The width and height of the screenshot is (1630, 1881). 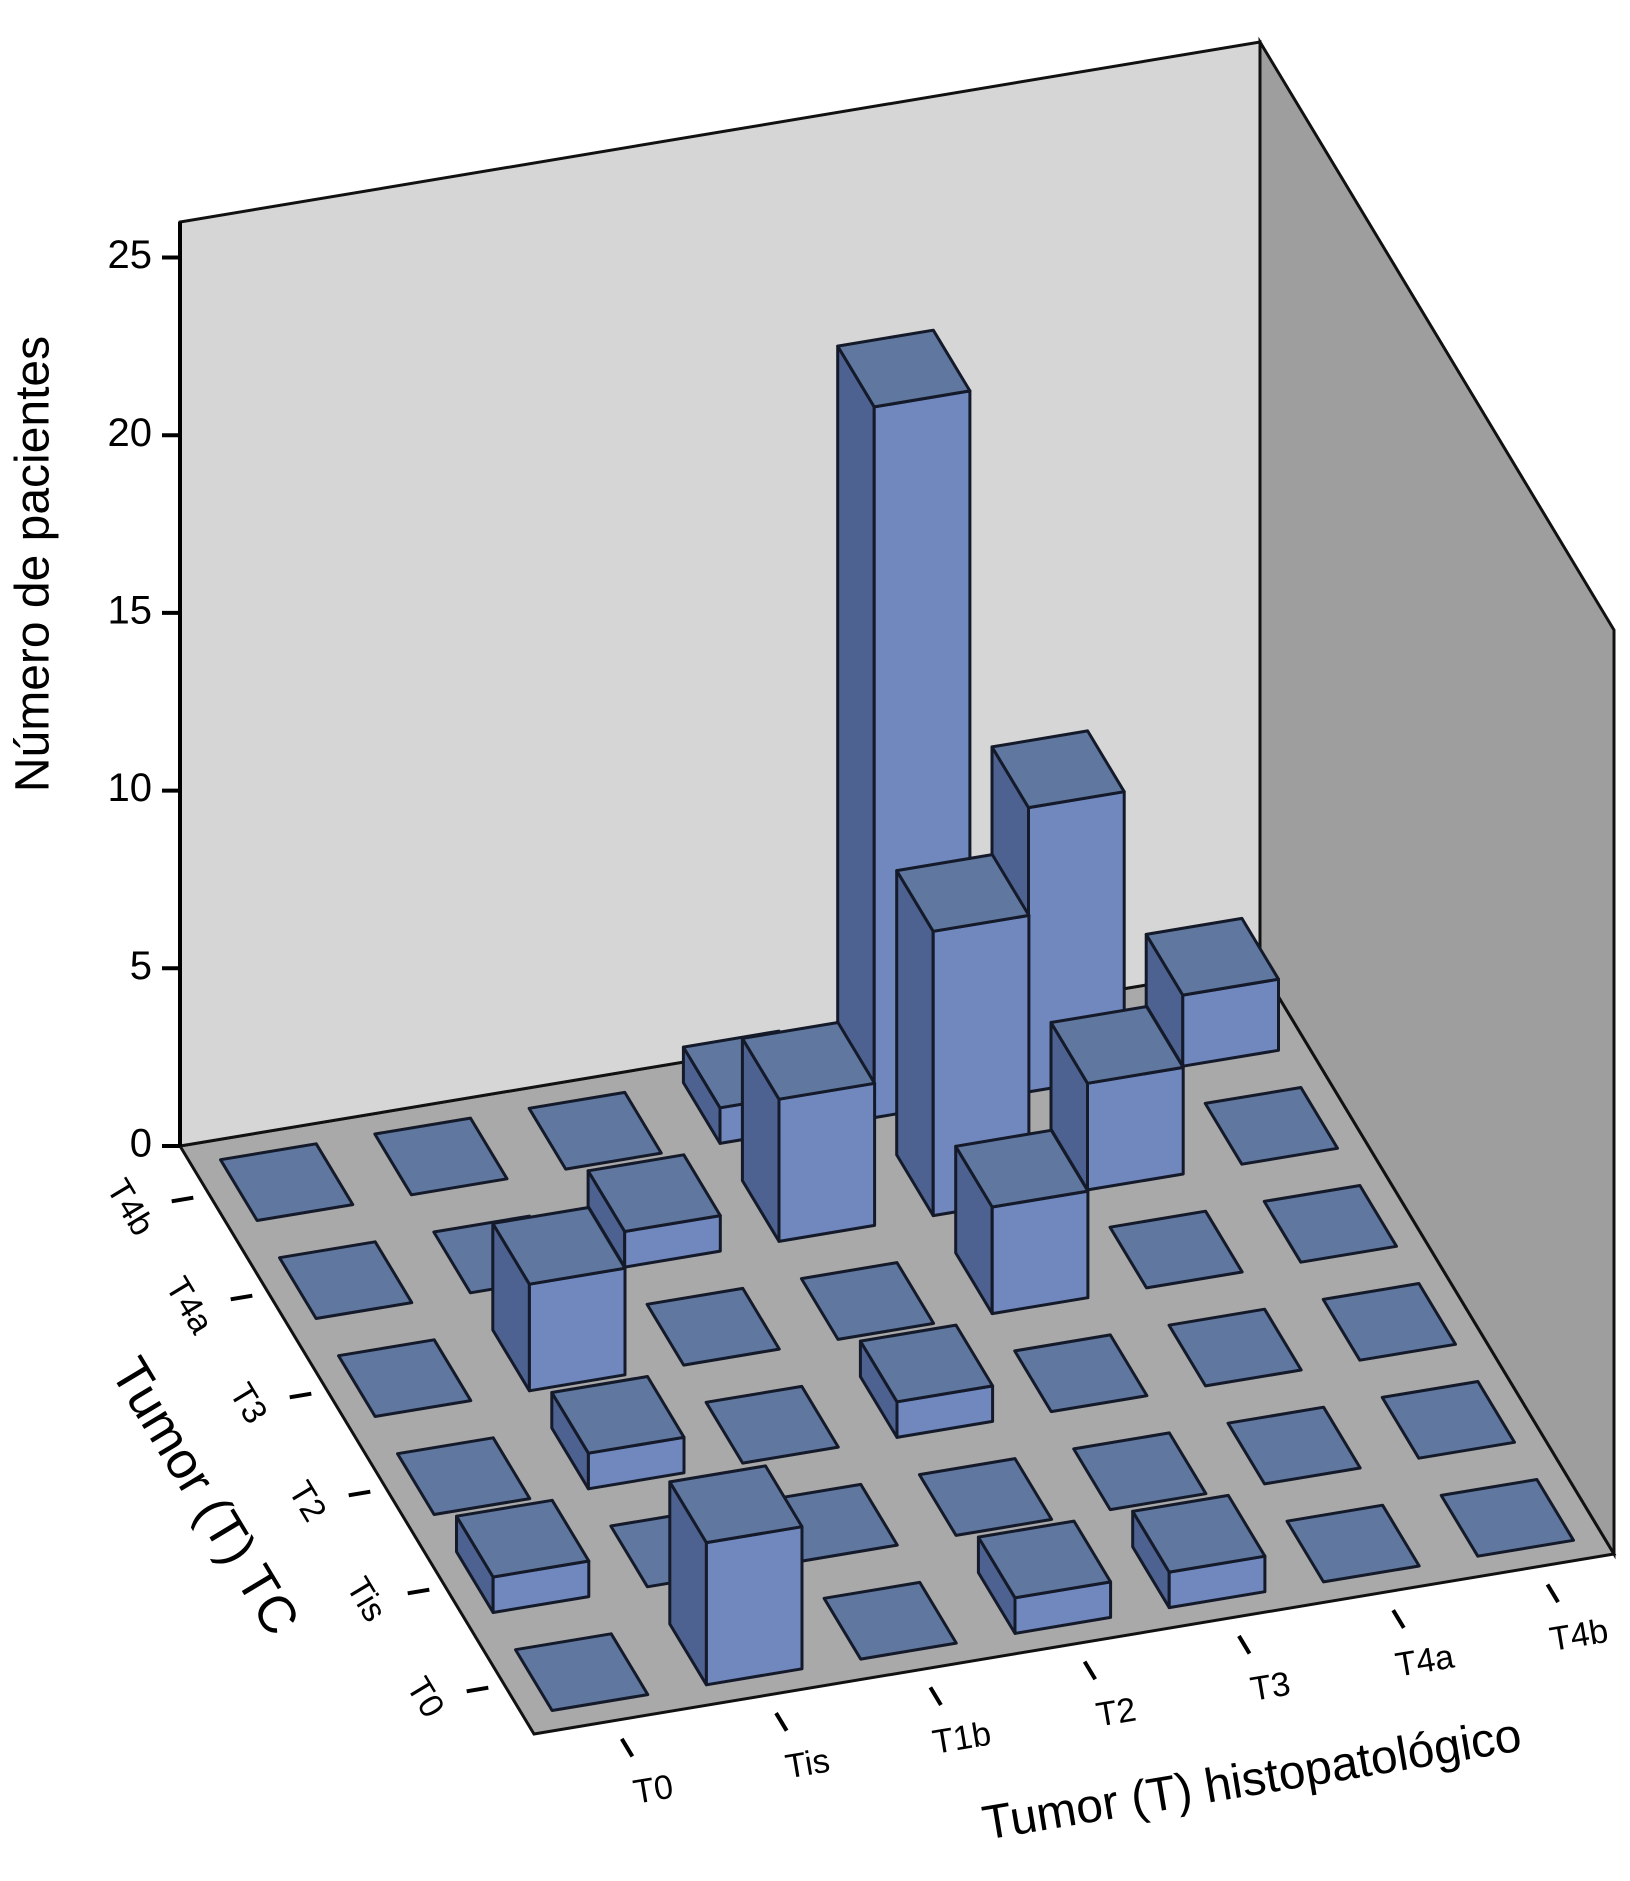 I want to click on z-tick-label: 10, so click(x=130, y=788).